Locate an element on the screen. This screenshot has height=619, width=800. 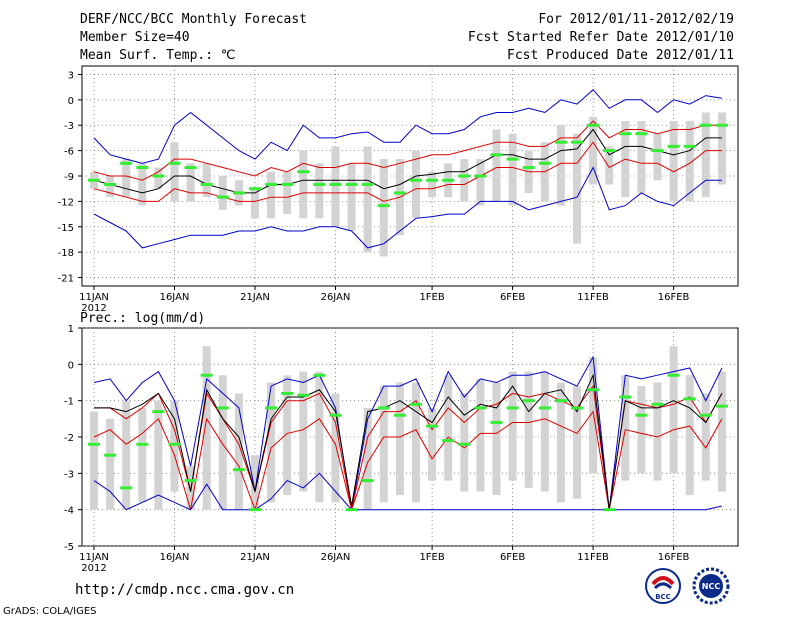
forecast-period: For 2012/01/11-2012/02/19 is located at coordinates (636, 19).